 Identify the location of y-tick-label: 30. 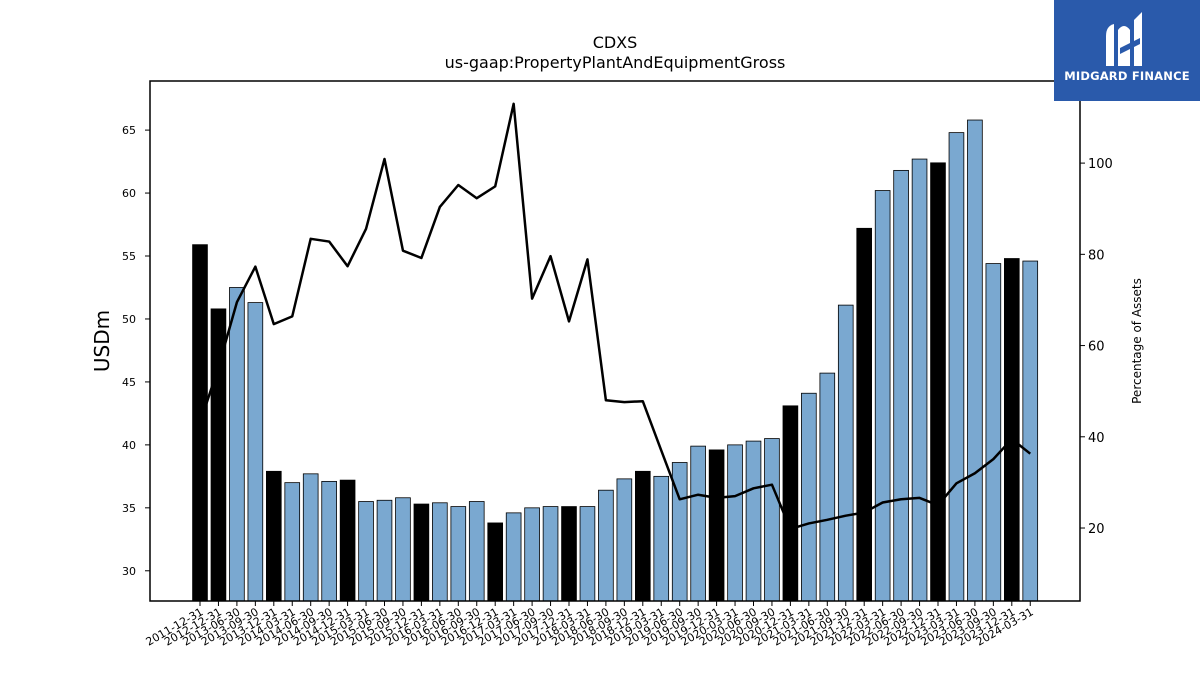
(129, 571).